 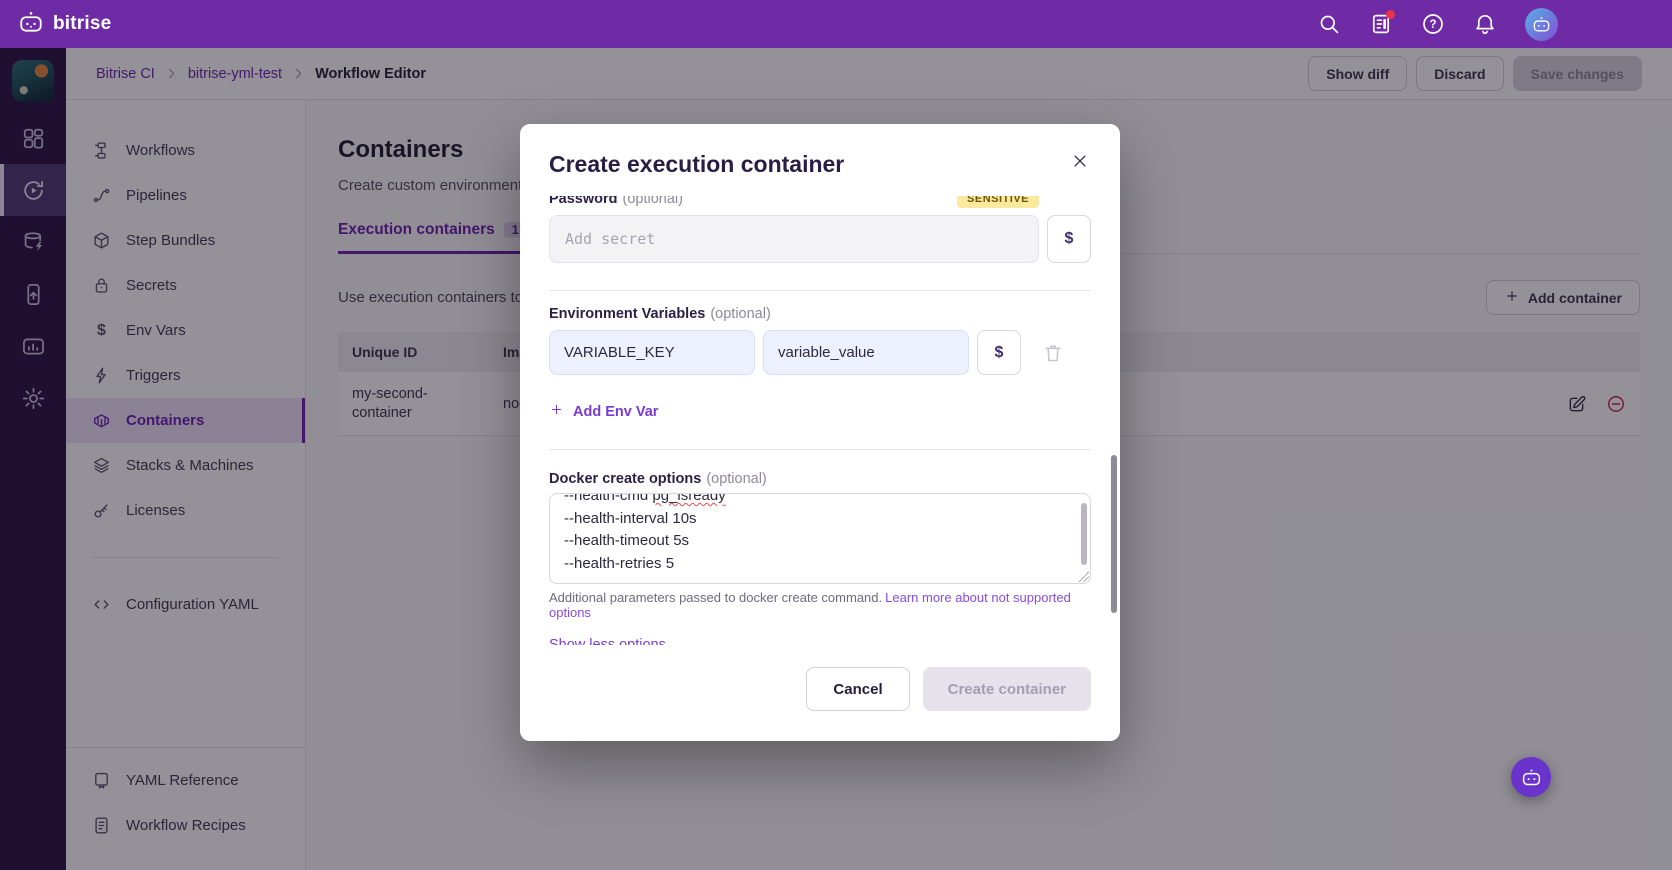 What do you see at coordinates (101, 330) in the screenshot?
I see `dollar-icon: $` at bounding box center [101, 330].